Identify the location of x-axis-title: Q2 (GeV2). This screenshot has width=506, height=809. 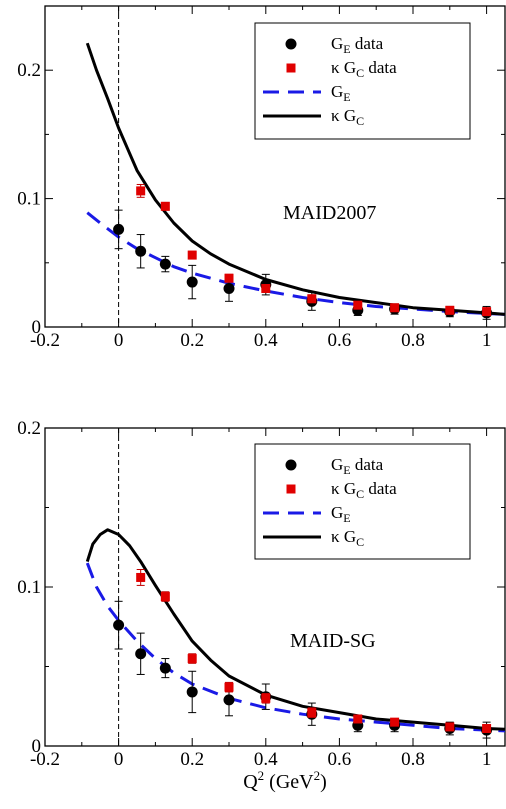
(285, 780).